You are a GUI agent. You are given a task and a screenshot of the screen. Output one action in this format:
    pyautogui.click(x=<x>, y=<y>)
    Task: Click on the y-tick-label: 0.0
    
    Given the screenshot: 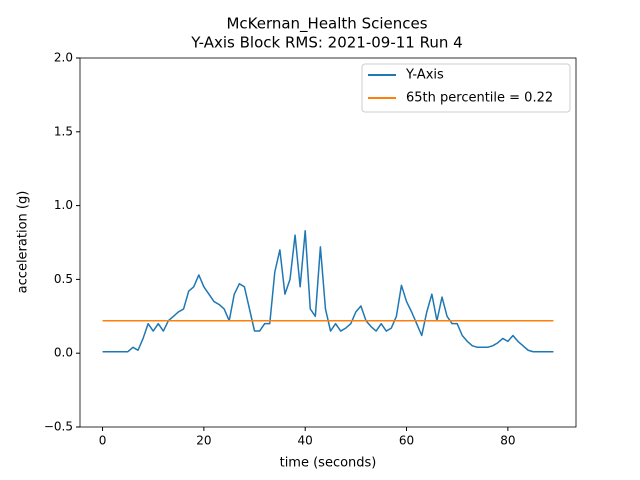 What is the action you would take?
    pyautogui.click(x=63, y=353)
    